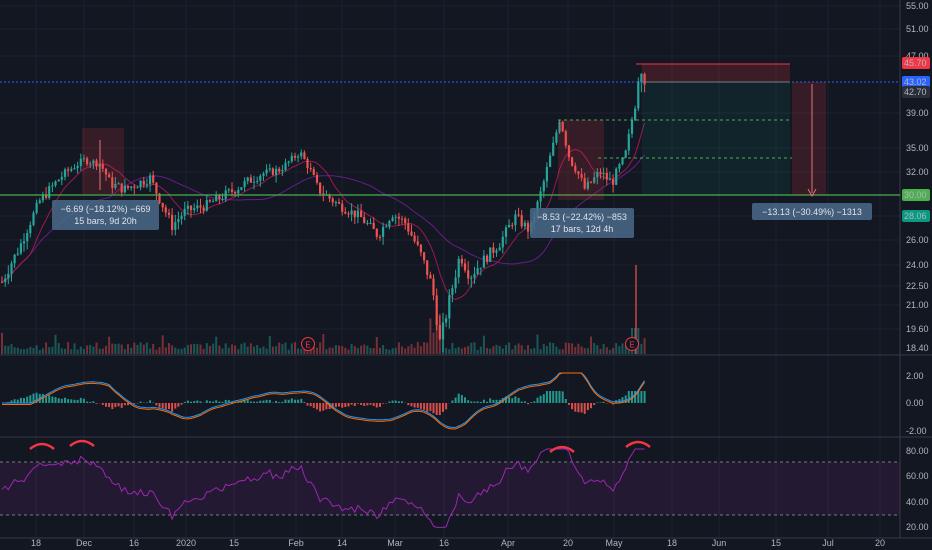 The width and height of the screenshot is (932, 550). Describe the element at coordinates (582, 223) in the screenshot. I see `measure-label-2-box` at that location.